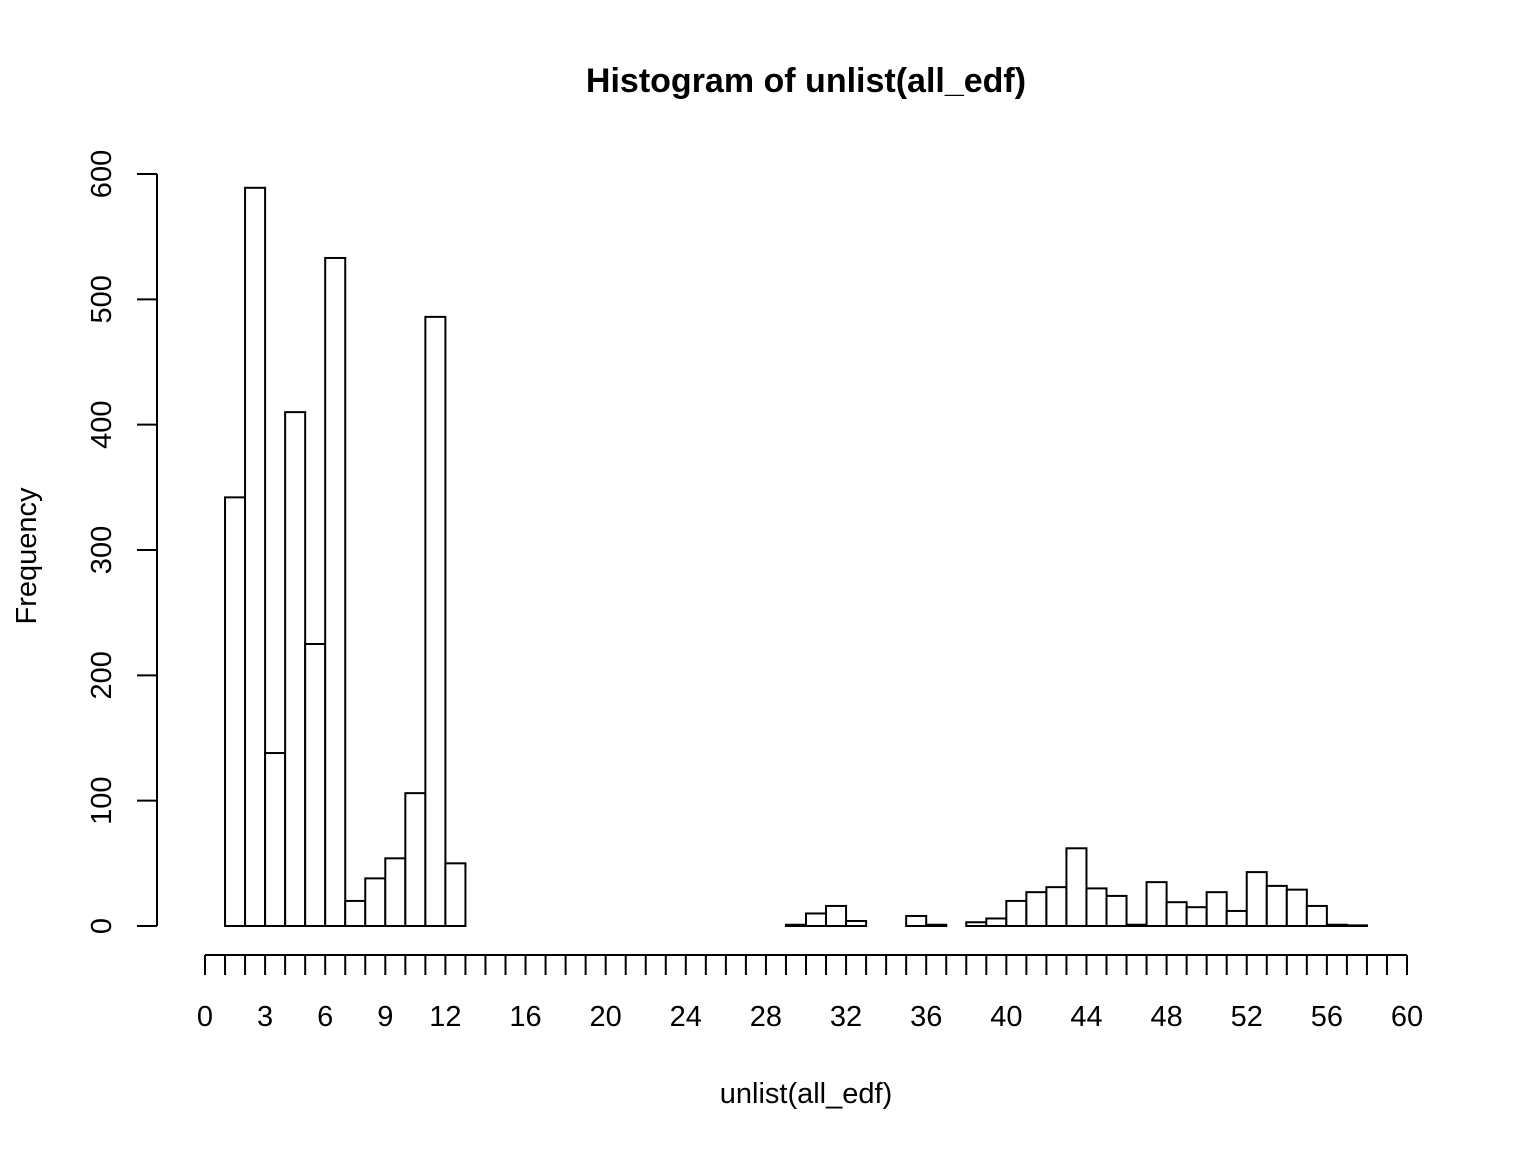 Image resolution: width=1536 pixels, height=1152 pixels. I want to click on x-tick-label: 48, so click(1166, 1017).